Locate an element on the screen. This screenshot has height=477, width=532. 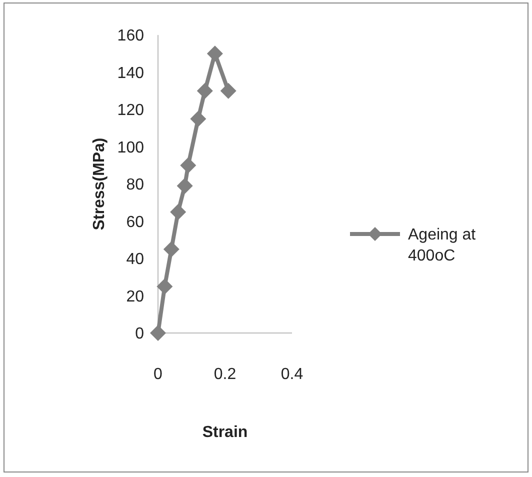
x-tick-label: 0.4 is located at coordinates (292, 374).